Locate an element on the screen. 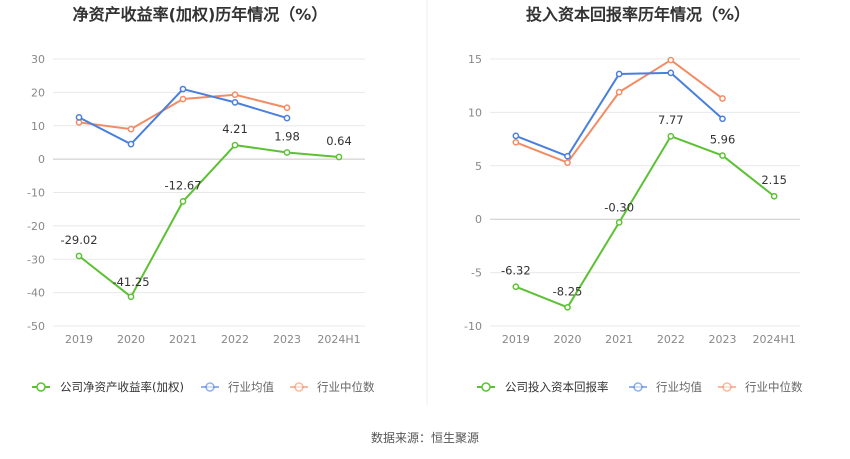 The width and height of the screenshot is (850, 459). y-tick-label: -20 is located at coordinates (36, 226).